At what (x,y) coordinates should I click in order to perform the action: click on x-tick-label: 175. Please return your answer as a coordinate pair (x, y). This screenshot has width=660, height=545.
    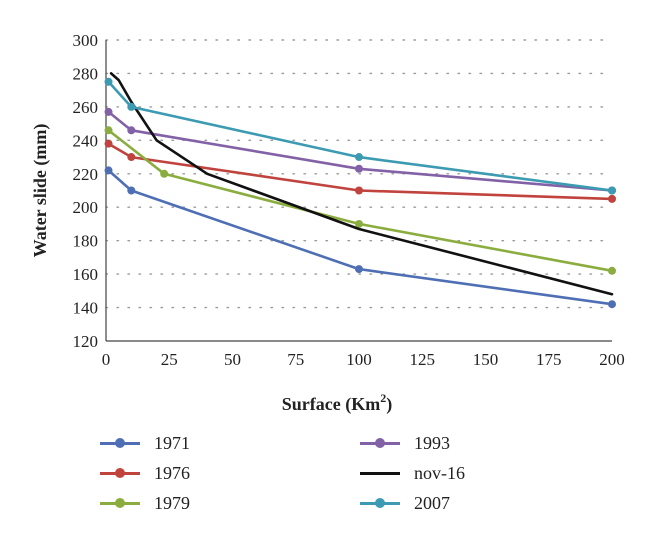
    Looking at the image, I should click on (549, 359).